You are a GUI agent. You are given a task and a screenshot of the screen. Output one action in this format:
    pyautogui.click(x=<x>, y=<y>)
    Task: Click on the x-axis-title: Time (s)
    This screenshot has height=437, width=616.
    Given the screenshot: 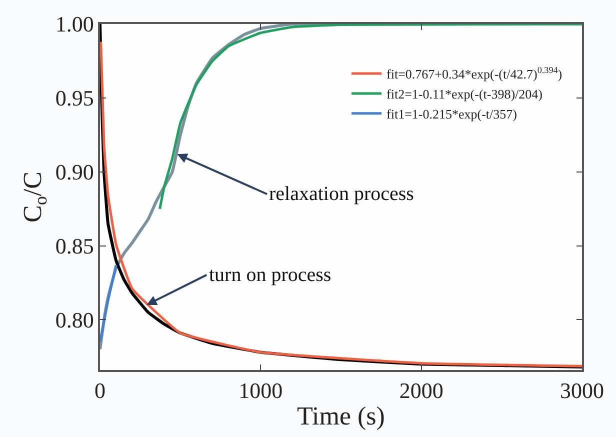 What is the action you would take?
    pyautogui.click(x=341, y=415)
    